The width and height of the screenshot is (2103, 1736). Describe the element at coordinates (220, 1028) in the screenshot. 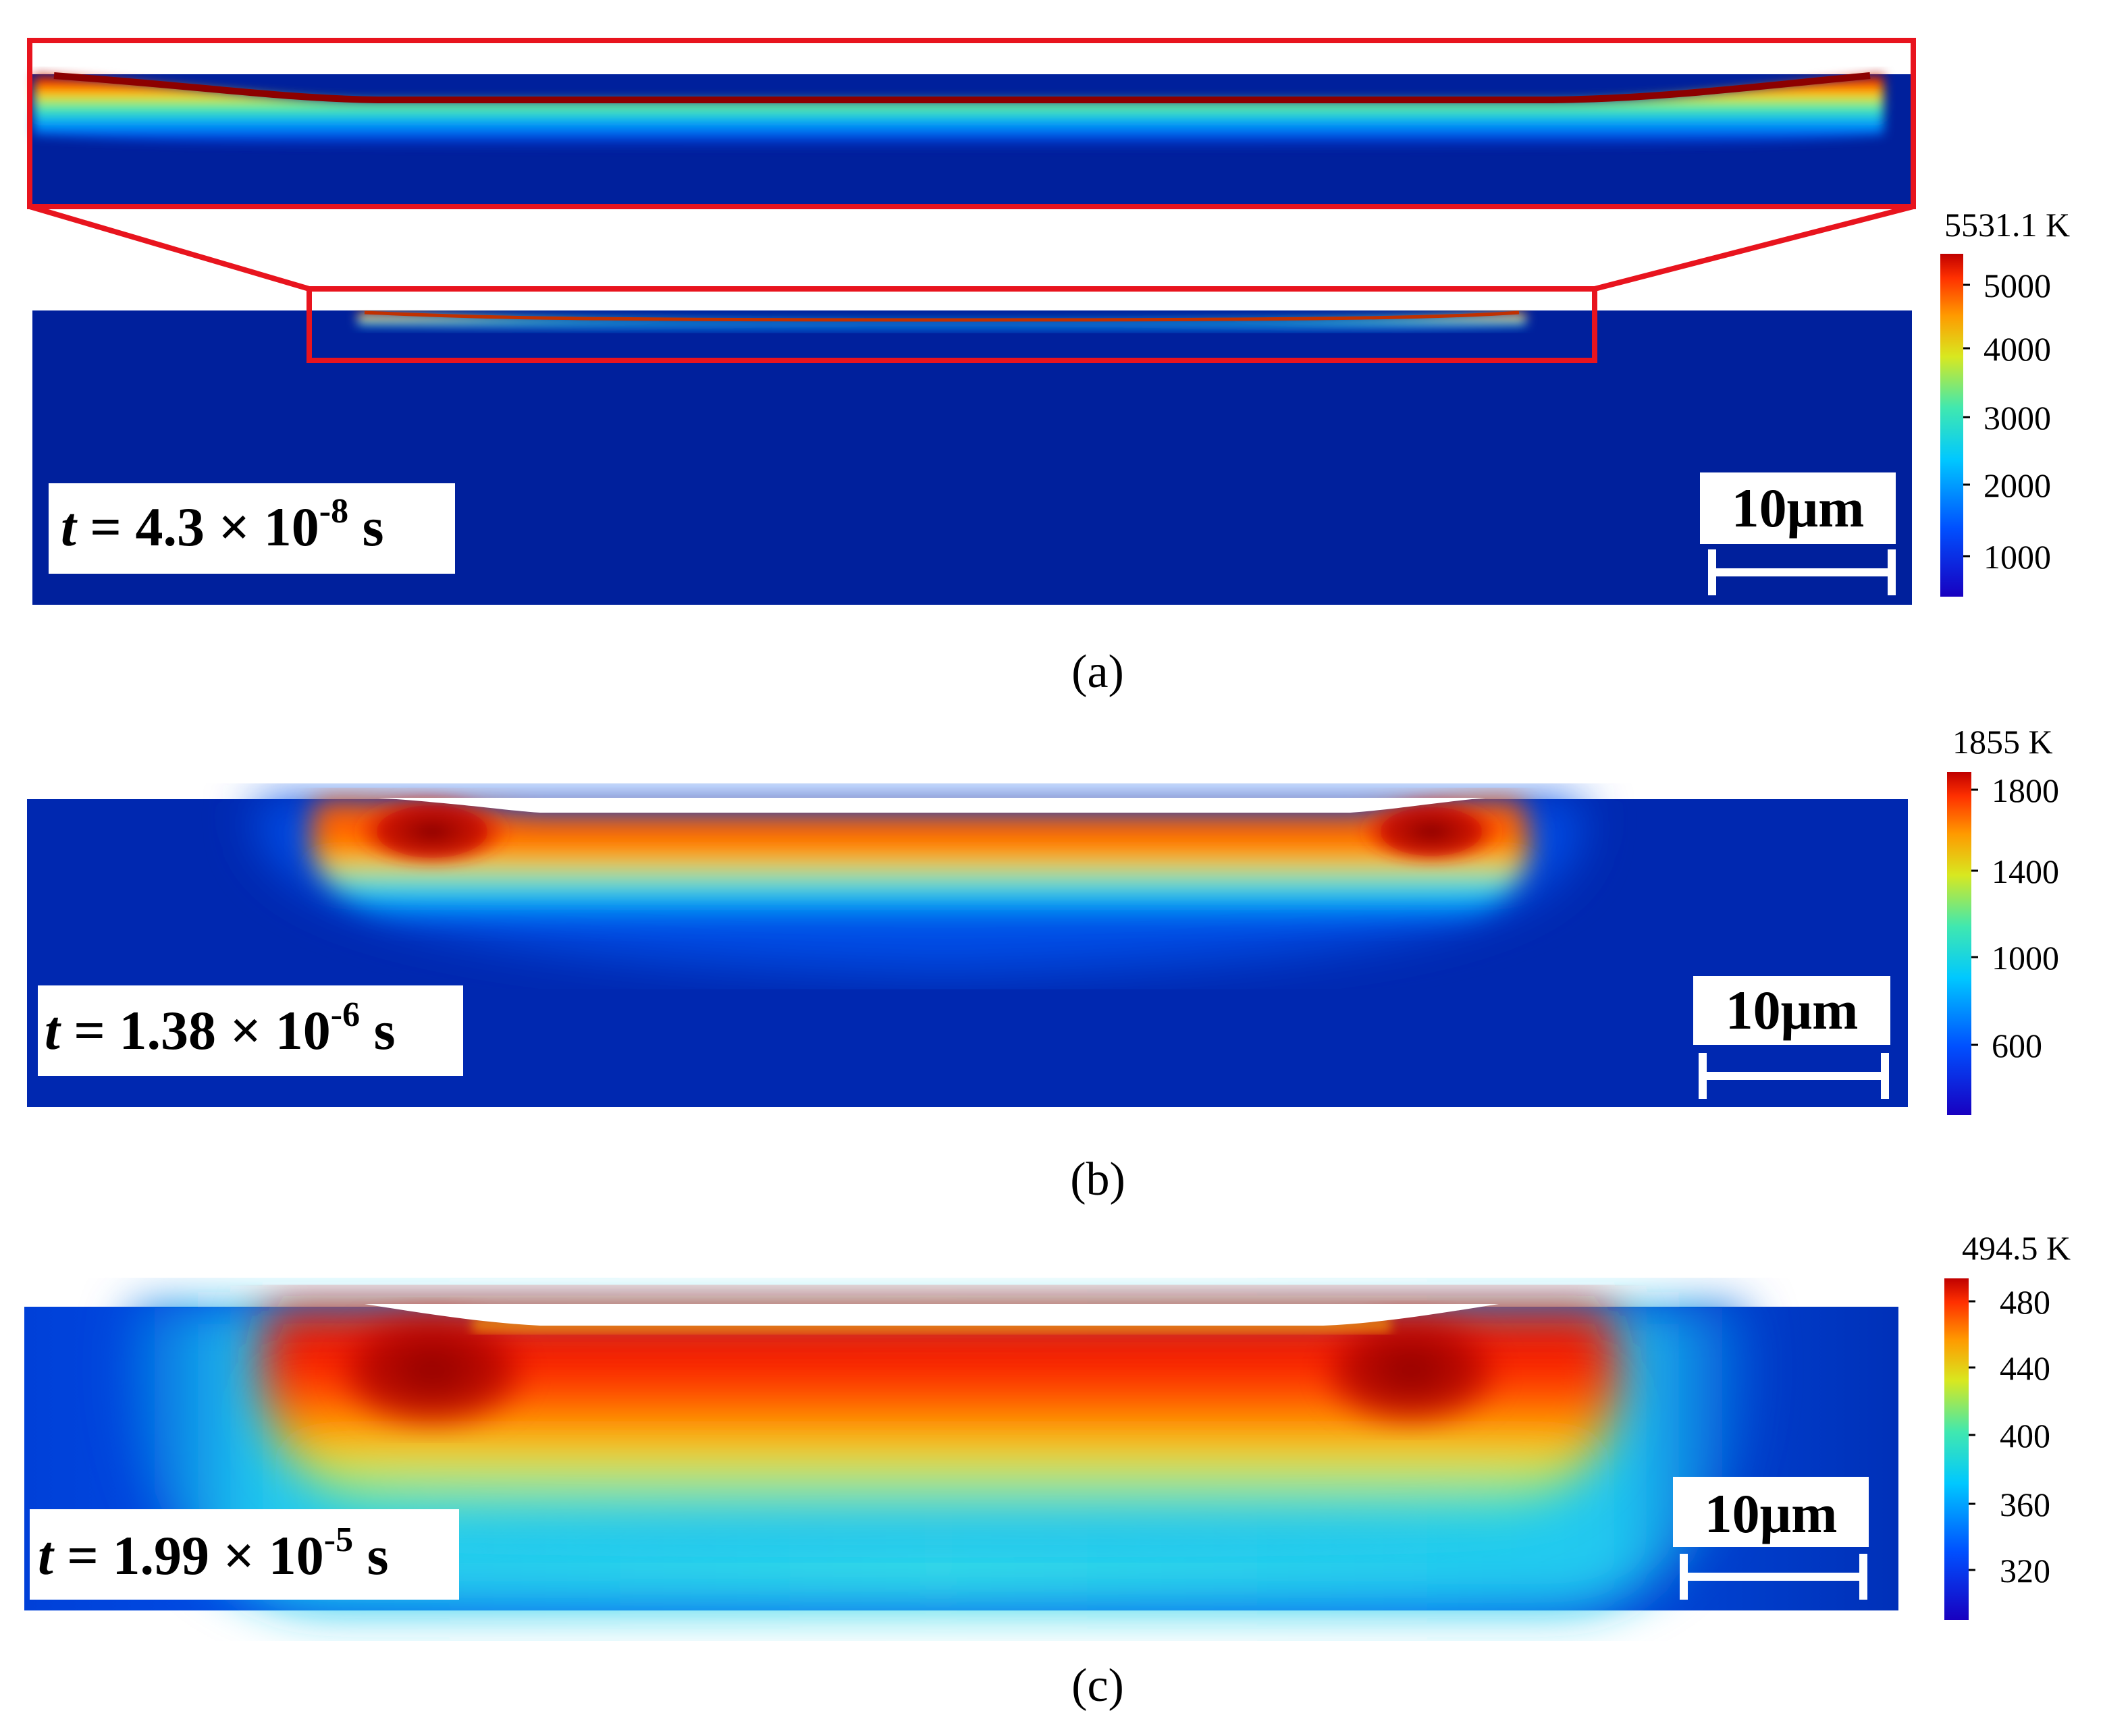

I see `svg-text: t = 1.38 × 10-6 s` at that location.